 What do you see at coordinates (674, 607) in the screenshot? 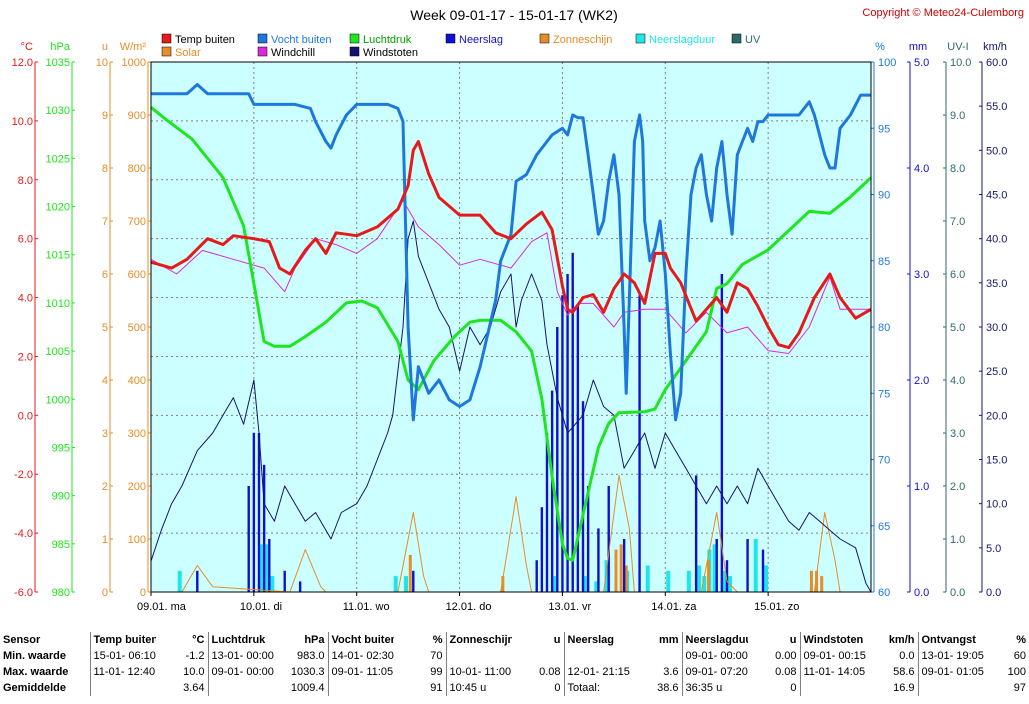
I see `x-tick-label: 14.01. za` at bounding box center [674, 607].